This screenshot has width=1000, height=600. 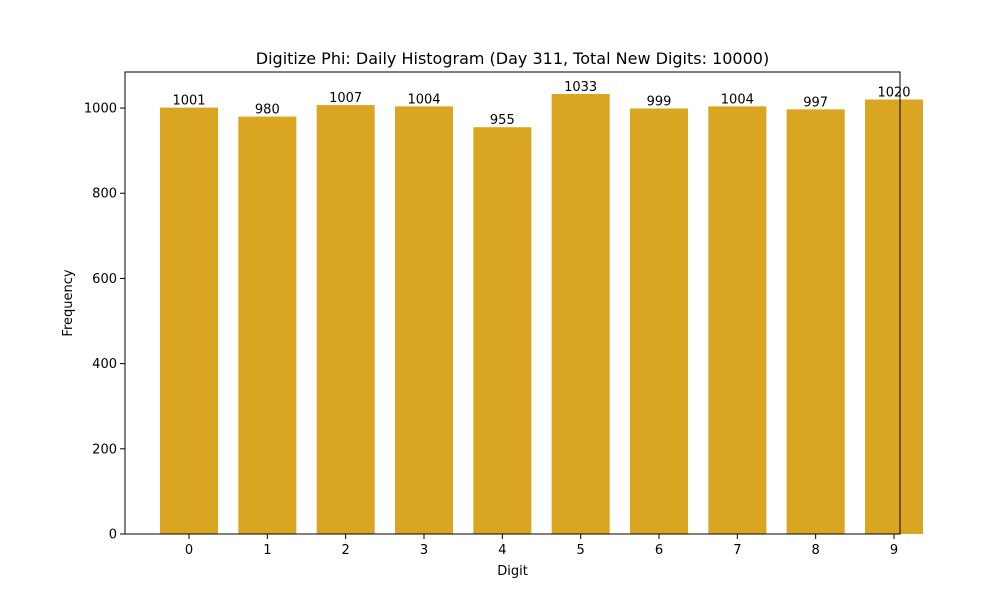 I want to click on data-label-digit-5: 1033, so click(x=580, y=87).